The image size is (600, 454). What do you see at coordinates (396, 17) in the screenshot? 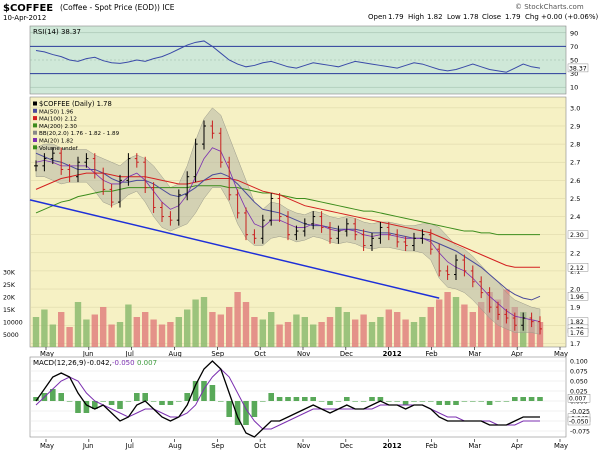
I see `open-value: 1.79` at bounding box center [396, 17].